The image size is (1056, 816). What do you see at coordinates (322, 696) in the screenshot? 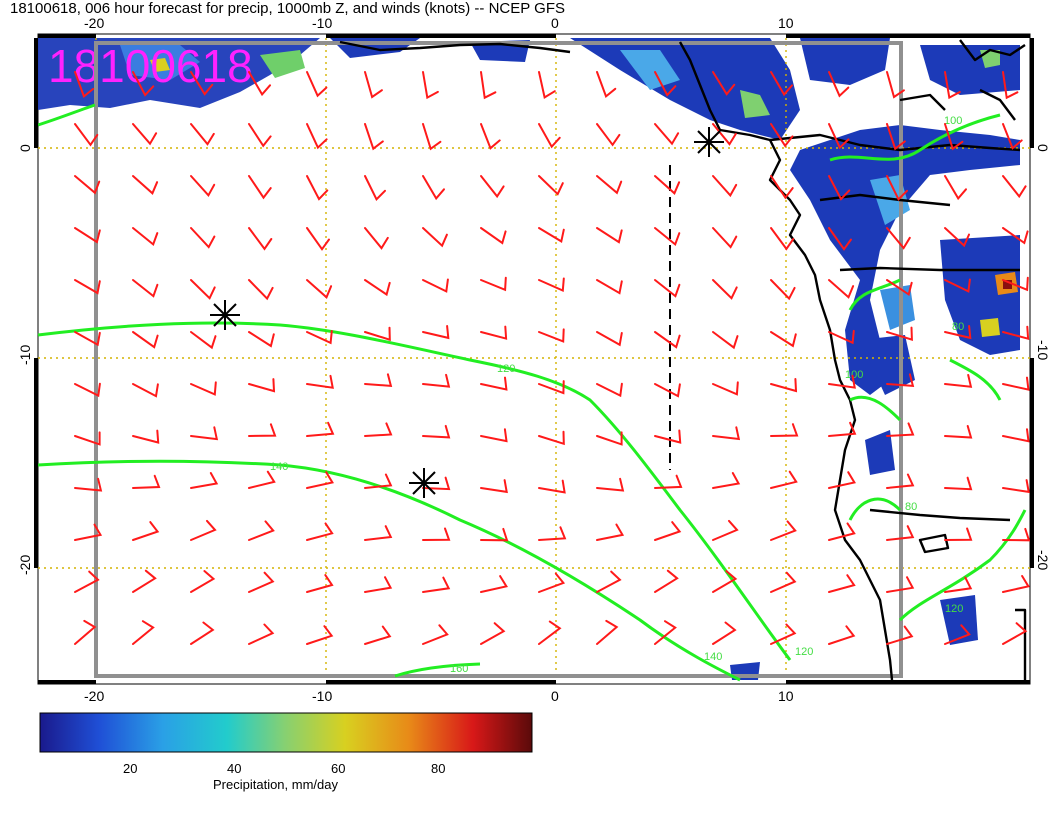
I see `bottom-tick-label: -10` at bounding box center [322, 696].